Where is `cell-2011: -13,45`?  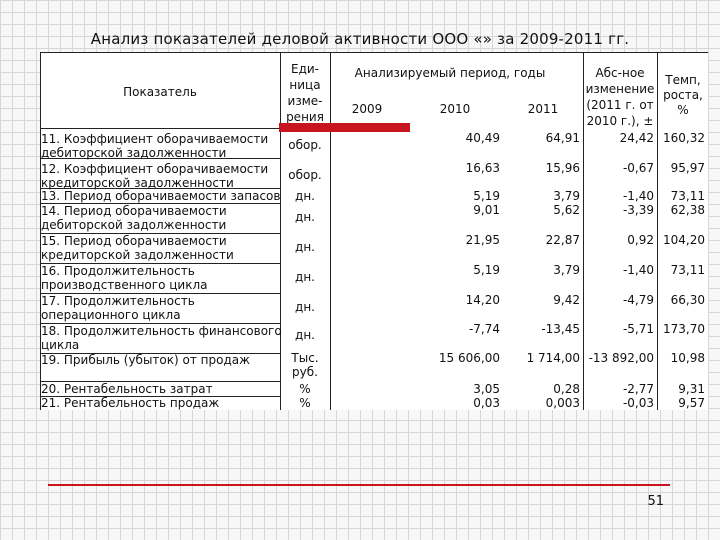
cell-2011: -13,45 is located at coordinates (560, 329).